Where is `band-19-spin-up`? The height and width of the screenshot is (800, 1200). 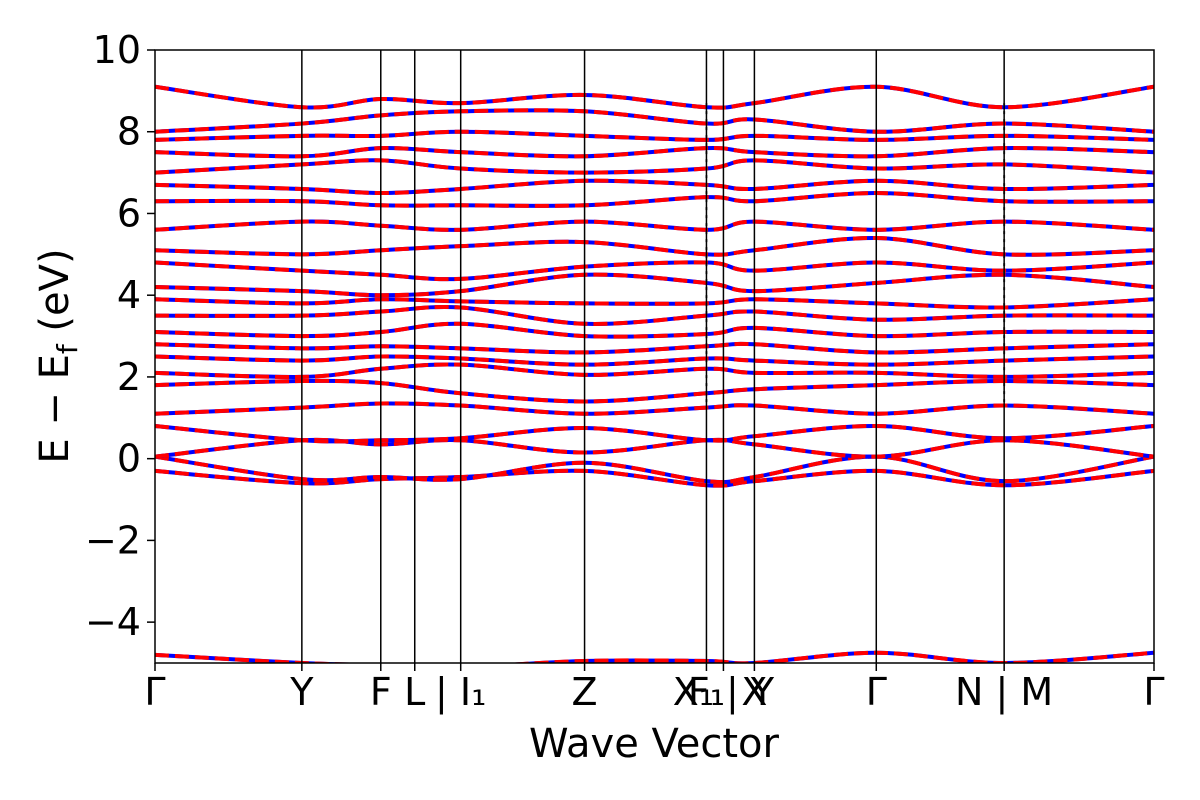
band-19-spin-up is located at coordinates (654, 166).